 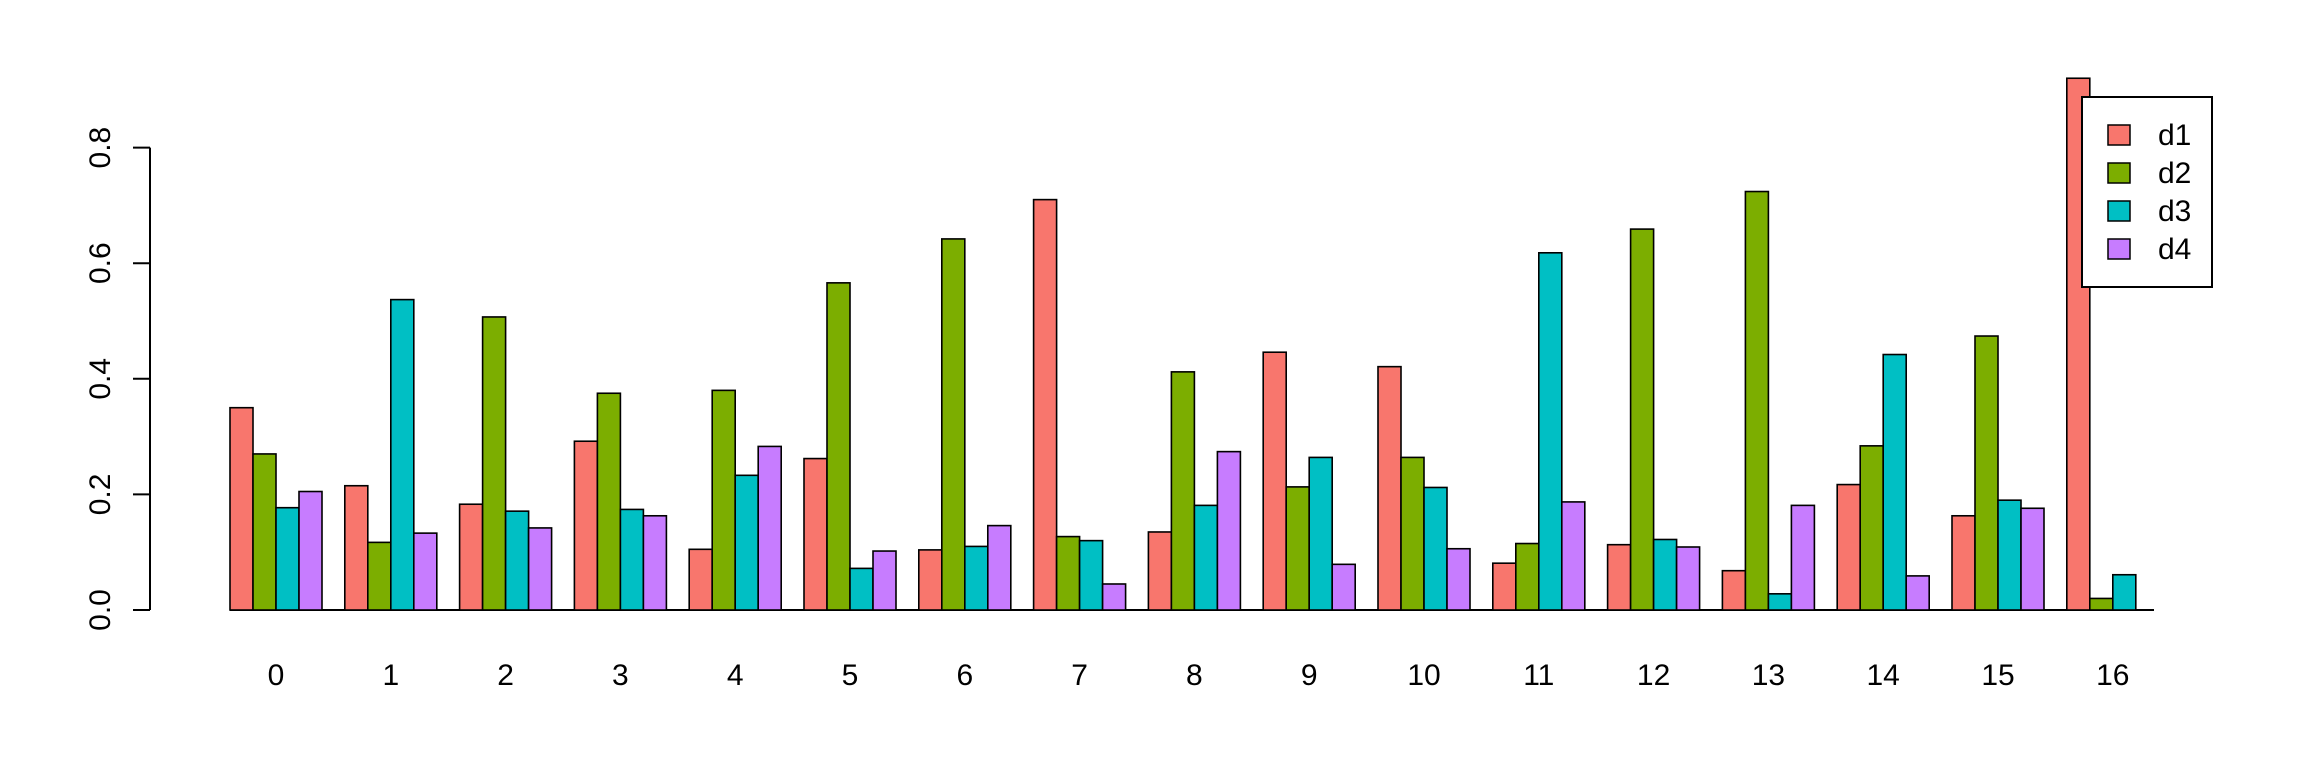 I want to click on x-tick-label: 10, so click(x=1423, y=675).